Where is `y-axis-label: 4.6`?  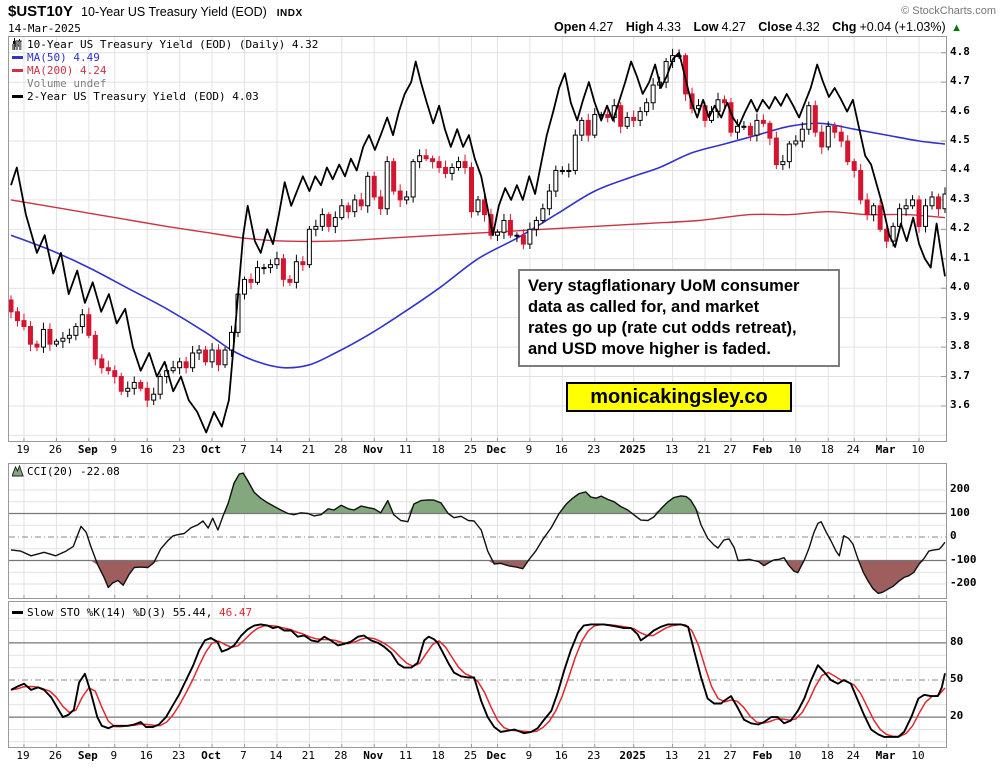
y-axis-label: 4.6 is located at coordinates (960, 110).